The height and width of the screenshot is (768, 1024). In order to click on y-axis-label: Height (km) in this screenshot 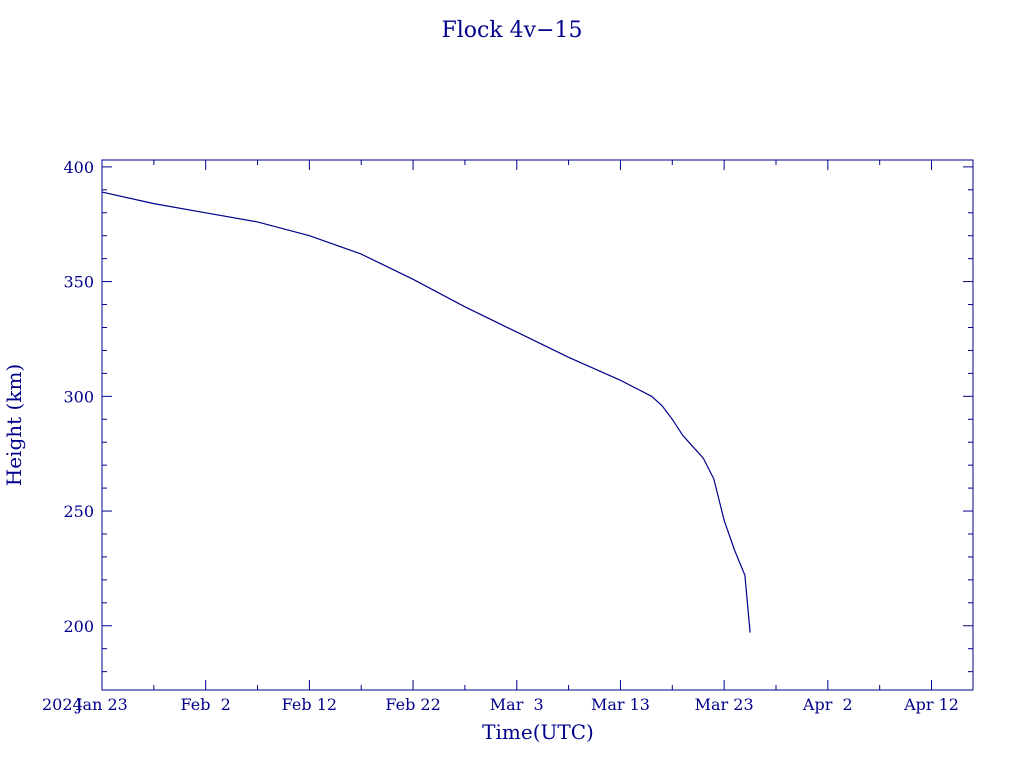, I will do `click(14, 425)`.